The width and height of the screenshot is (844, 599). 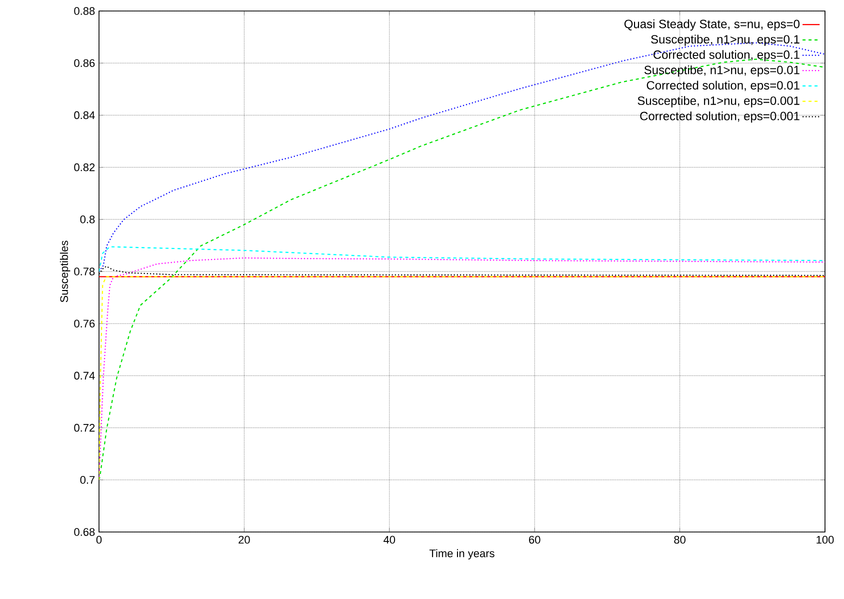 I want to click on y-tick-label: 0.84, so click(x=84, y=115).